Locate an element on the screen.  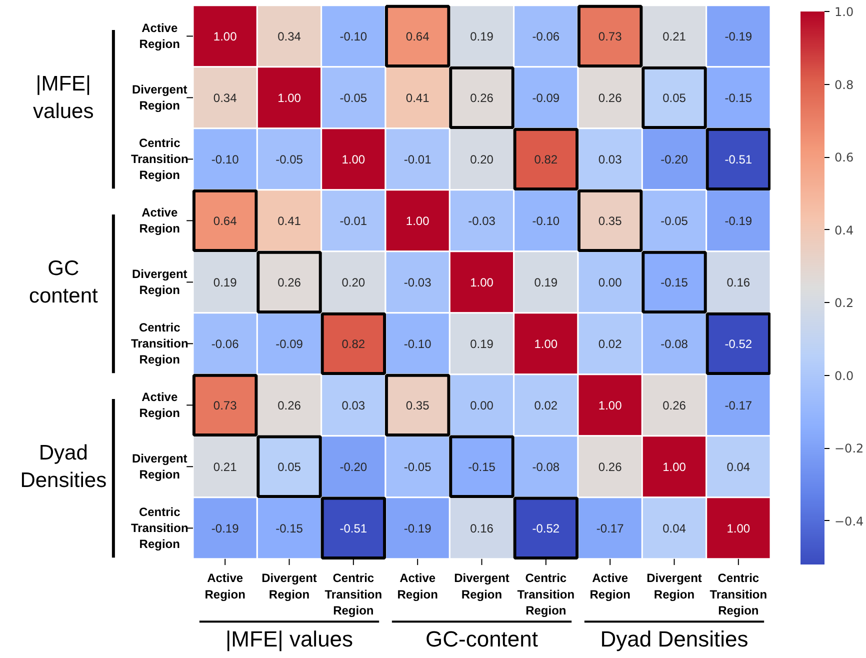
data-label: 0.16 is located at coordinates (482, 529).